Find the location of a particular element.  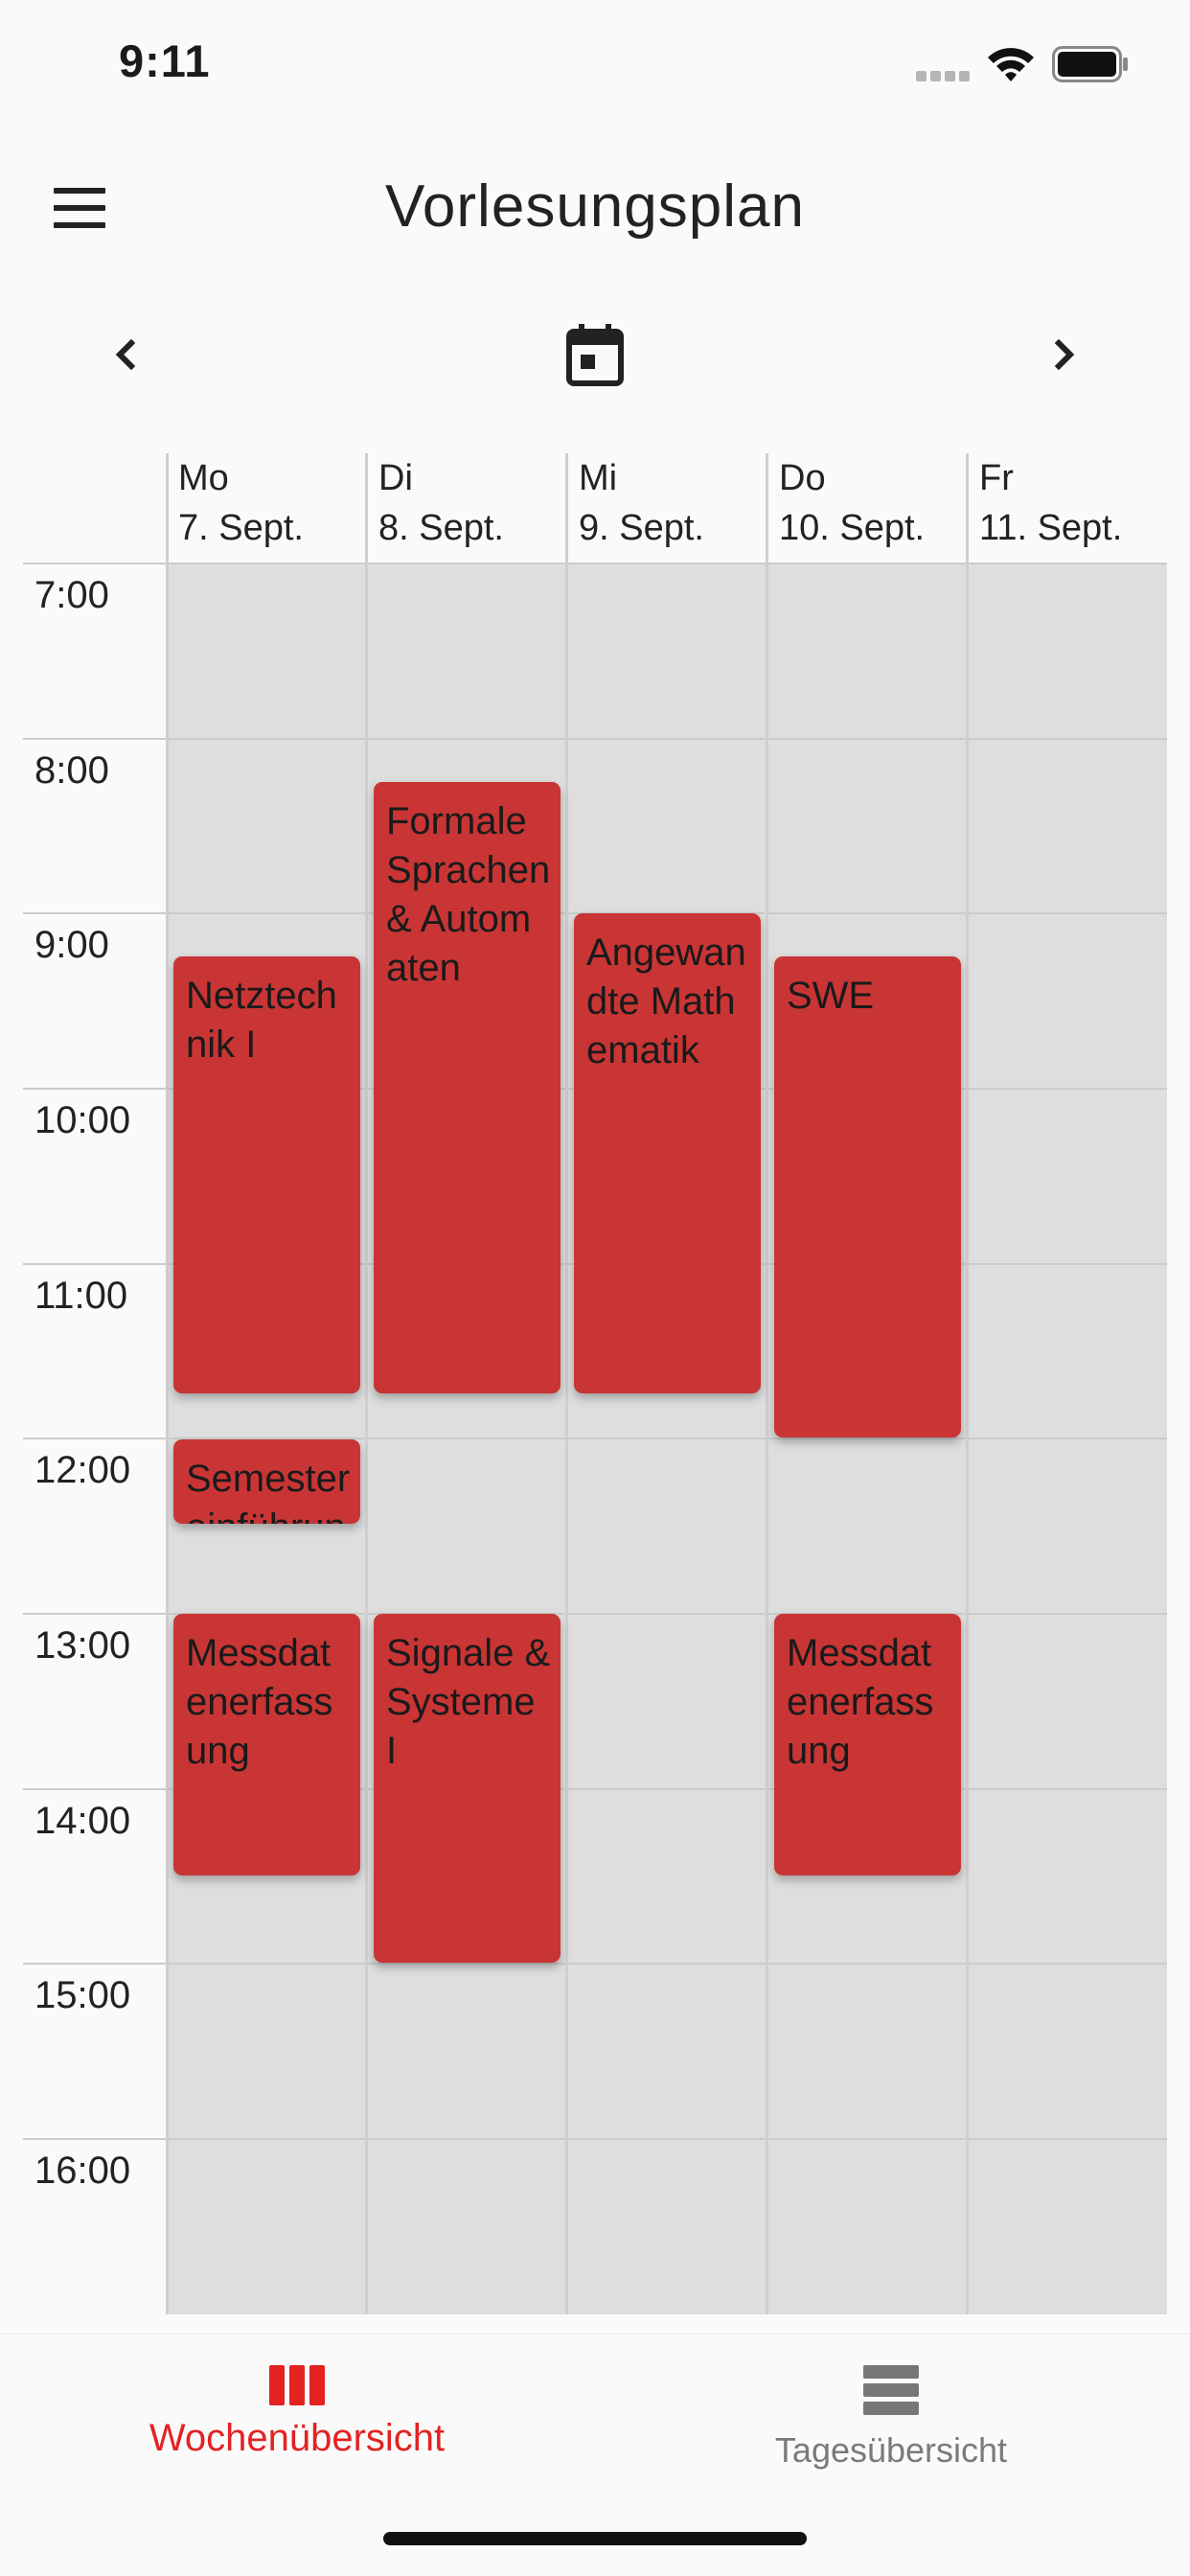

event-angewandte-mathematik: Angewandte Mathematik is located at coordinates (668, 1153).